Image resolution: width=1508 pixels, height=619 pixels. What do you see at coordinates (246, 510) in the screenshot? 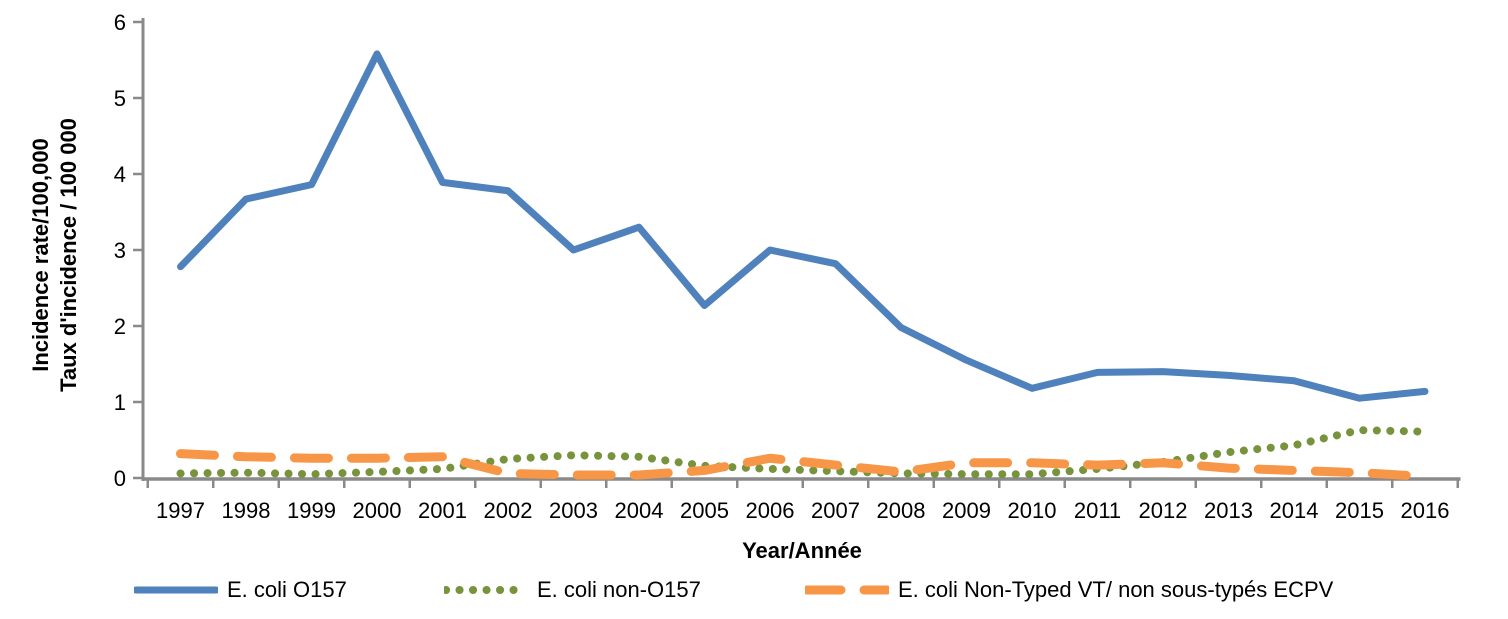
I see `svg-text: 1998` at bounding box center [246, 510].